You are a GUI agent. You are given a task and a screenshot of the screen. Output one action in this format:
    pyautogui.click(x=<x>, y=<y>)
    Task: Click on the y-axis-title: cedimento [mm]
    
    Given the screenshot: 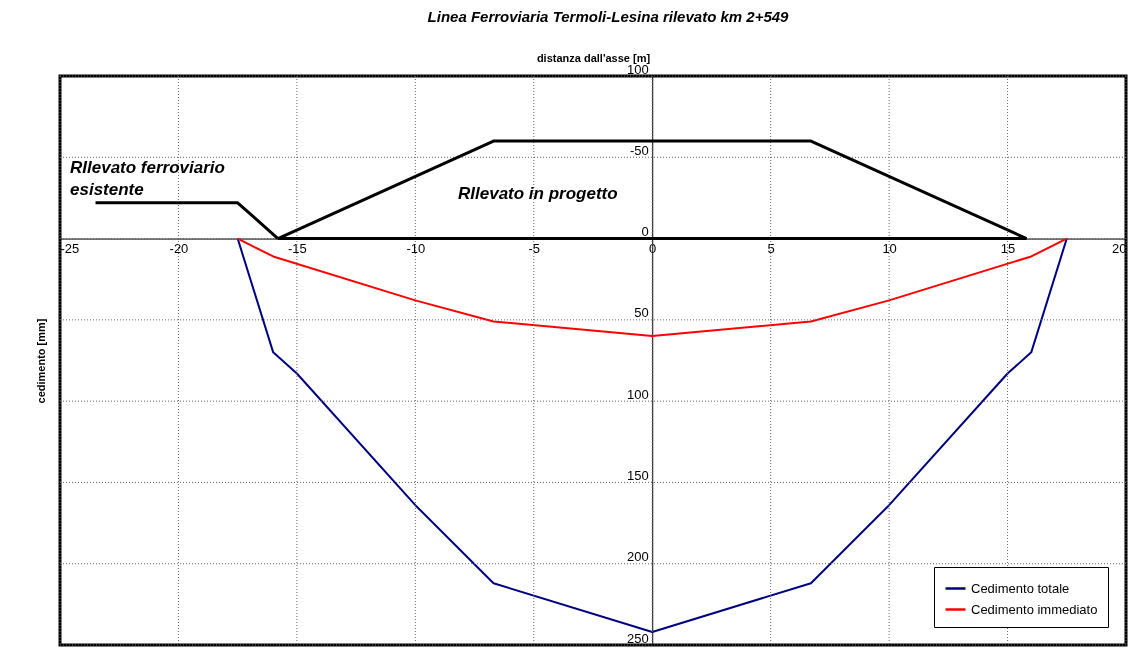 What is the action you would take?
    pyautogui.click(x=40, y=361)
    